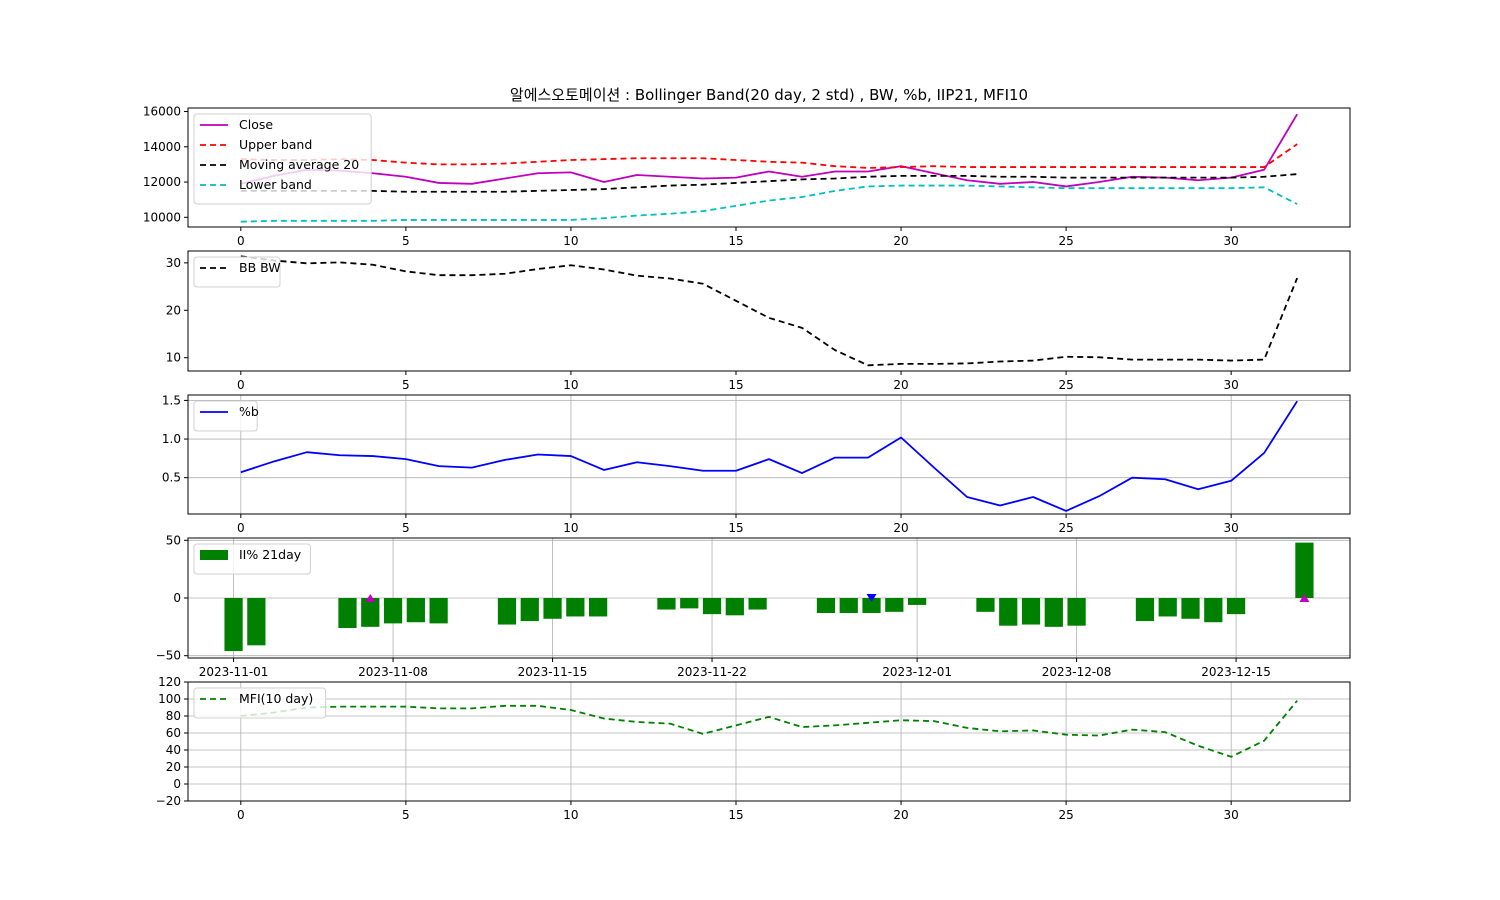 The height and width of the screenshot is (900, 1500). What do you see at coordinates (168, 656) in the screenshot?
I see `y-tick-label-0: −50` at bounding box center [168, 656].